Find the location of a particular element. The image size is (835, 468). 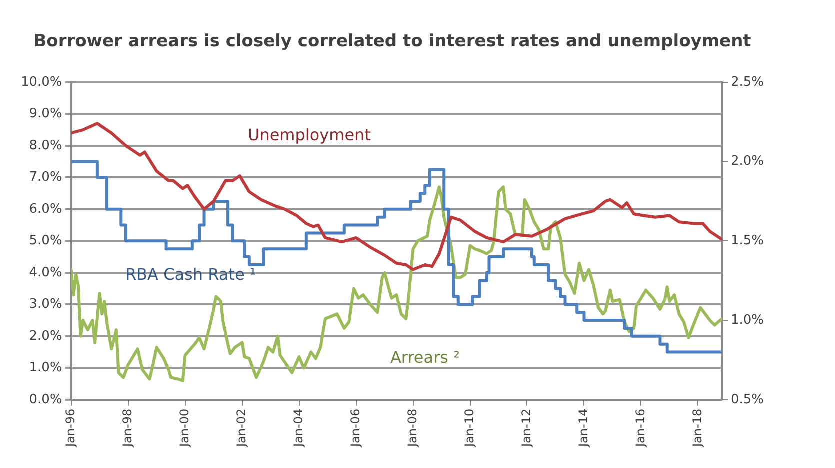

x-tick-label: Jan-08 is located at coordinates (412, 428).